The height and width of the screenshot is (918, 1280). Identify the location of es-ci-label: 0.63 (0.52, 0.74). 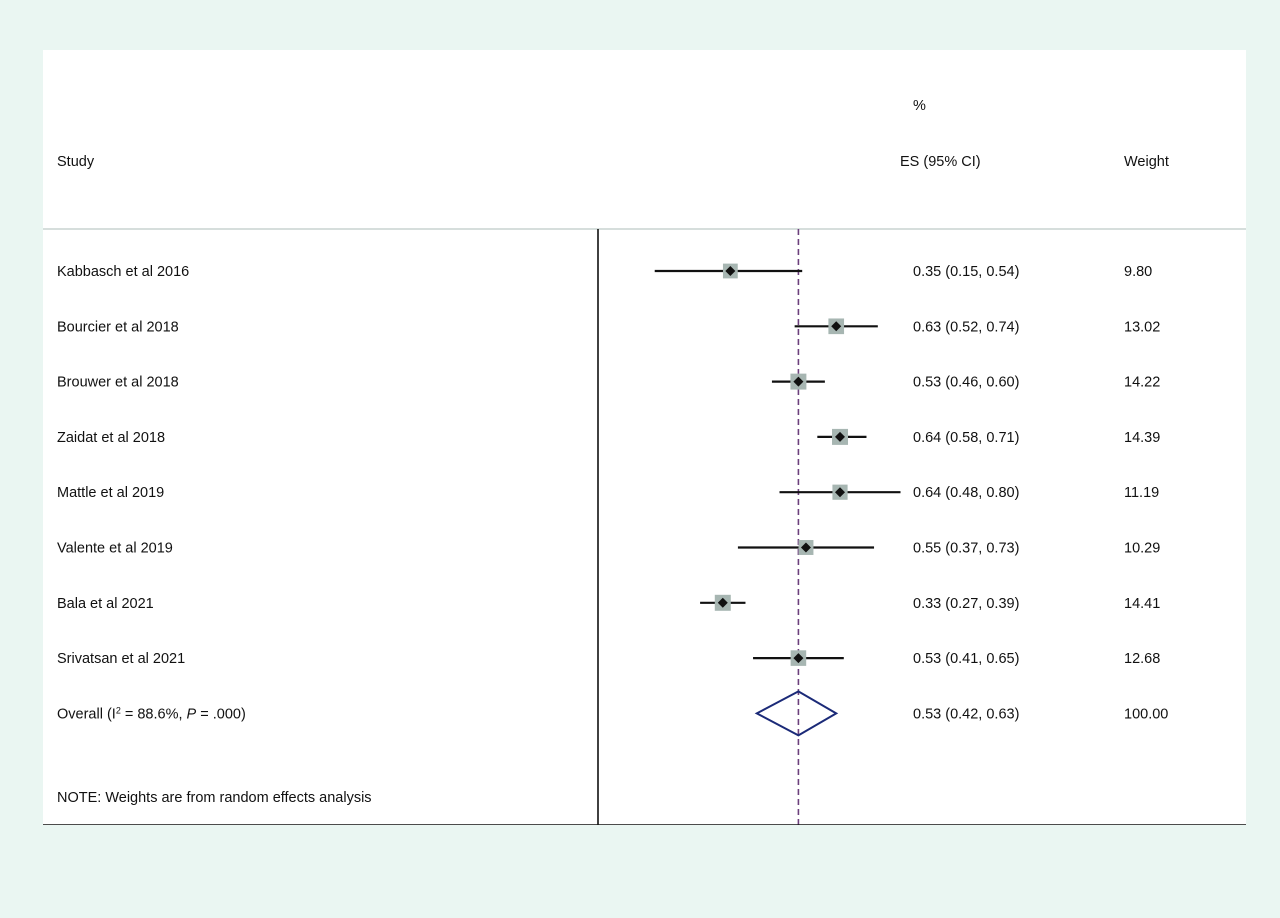
(966, 327).